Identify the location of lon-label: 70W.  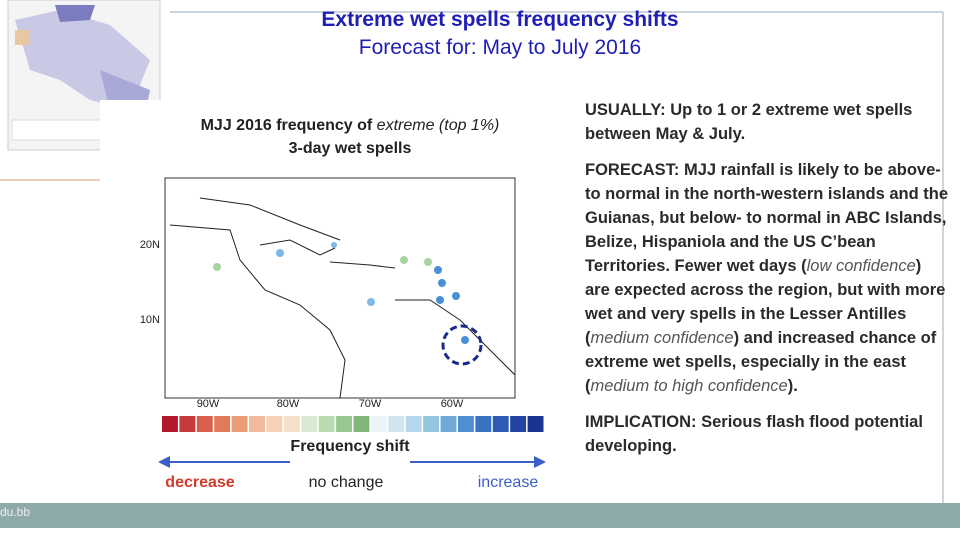
(370, 404).